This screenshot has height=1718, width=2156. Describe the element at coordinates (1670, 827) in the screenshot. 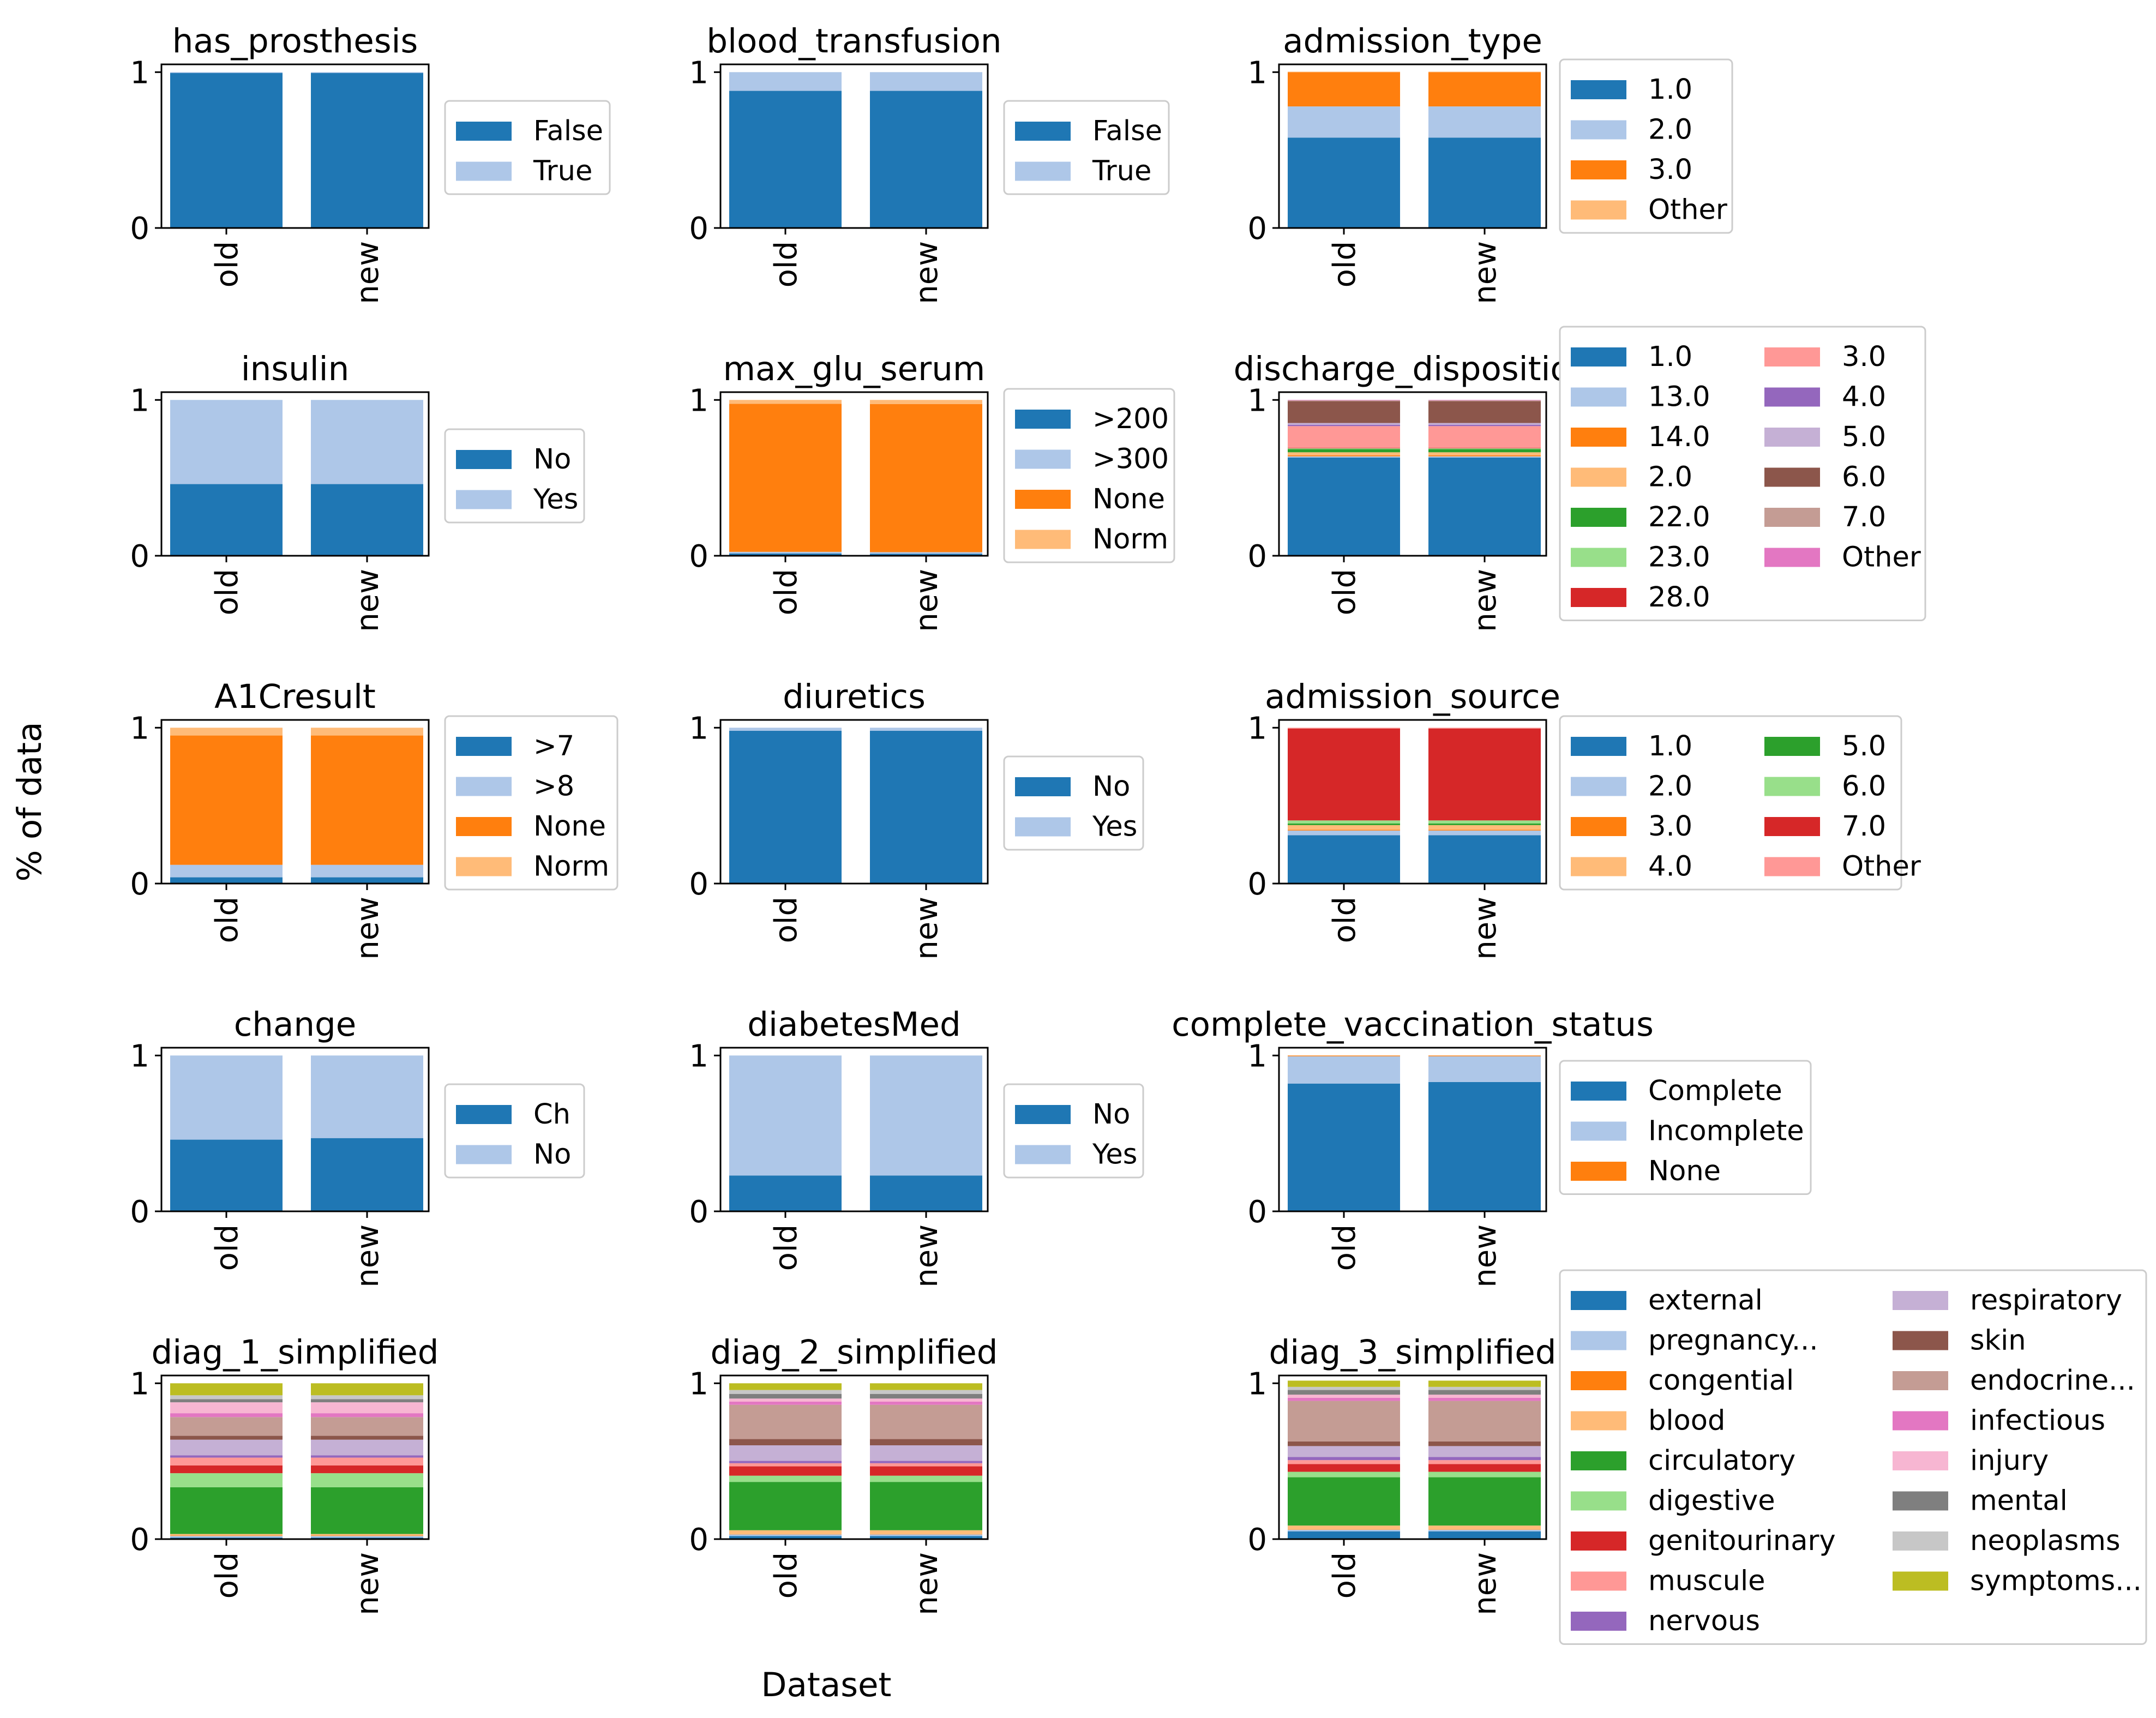

I see `legend-label: 3.0` at that location.